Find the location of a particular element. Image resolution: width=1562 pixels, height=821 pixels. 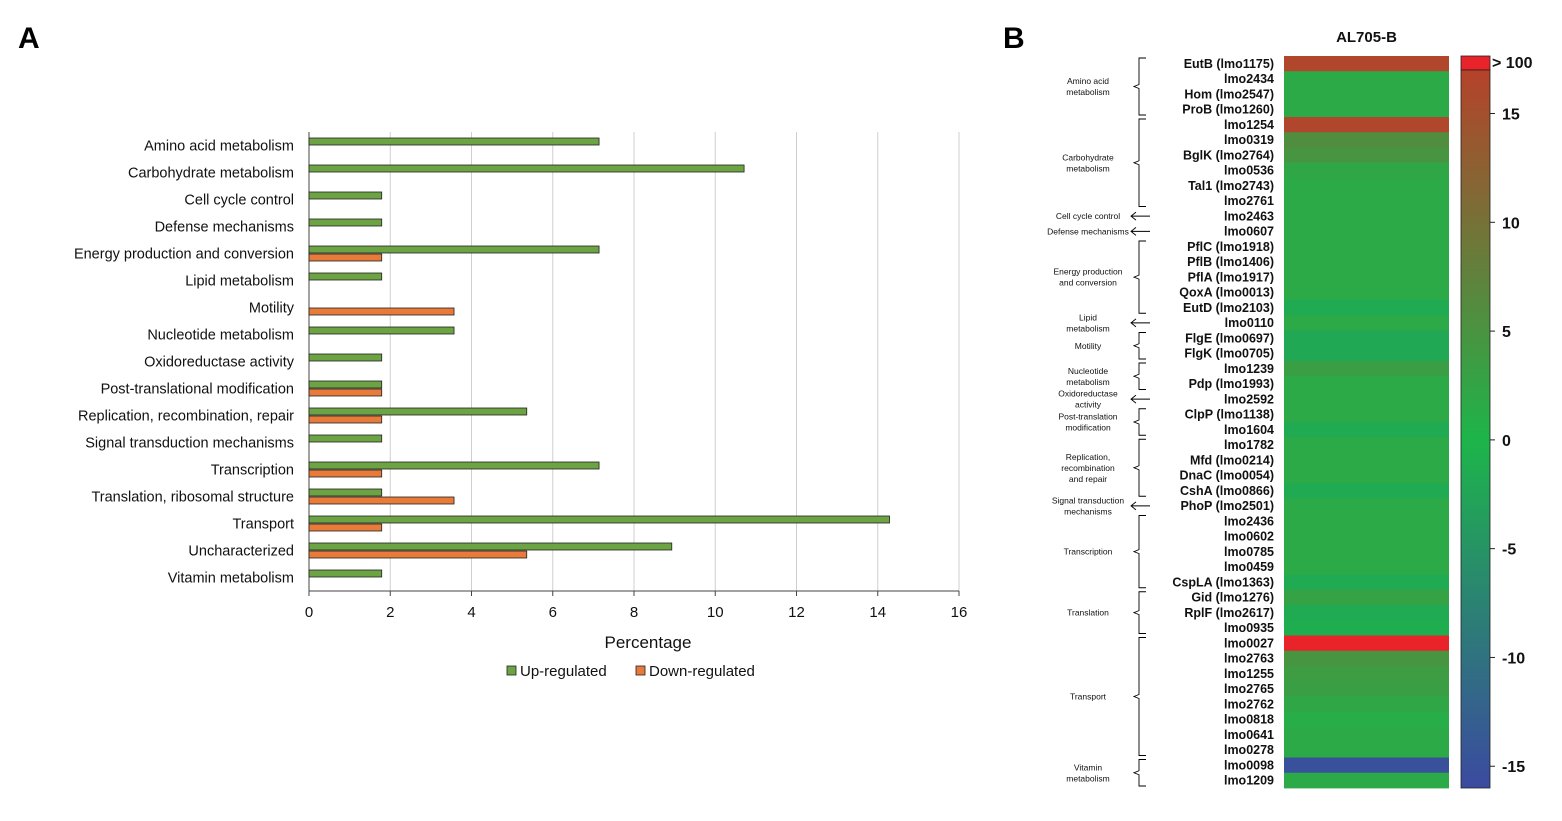

gene-label: ProB (lmo1260) is located at coordinates (1228, 110).